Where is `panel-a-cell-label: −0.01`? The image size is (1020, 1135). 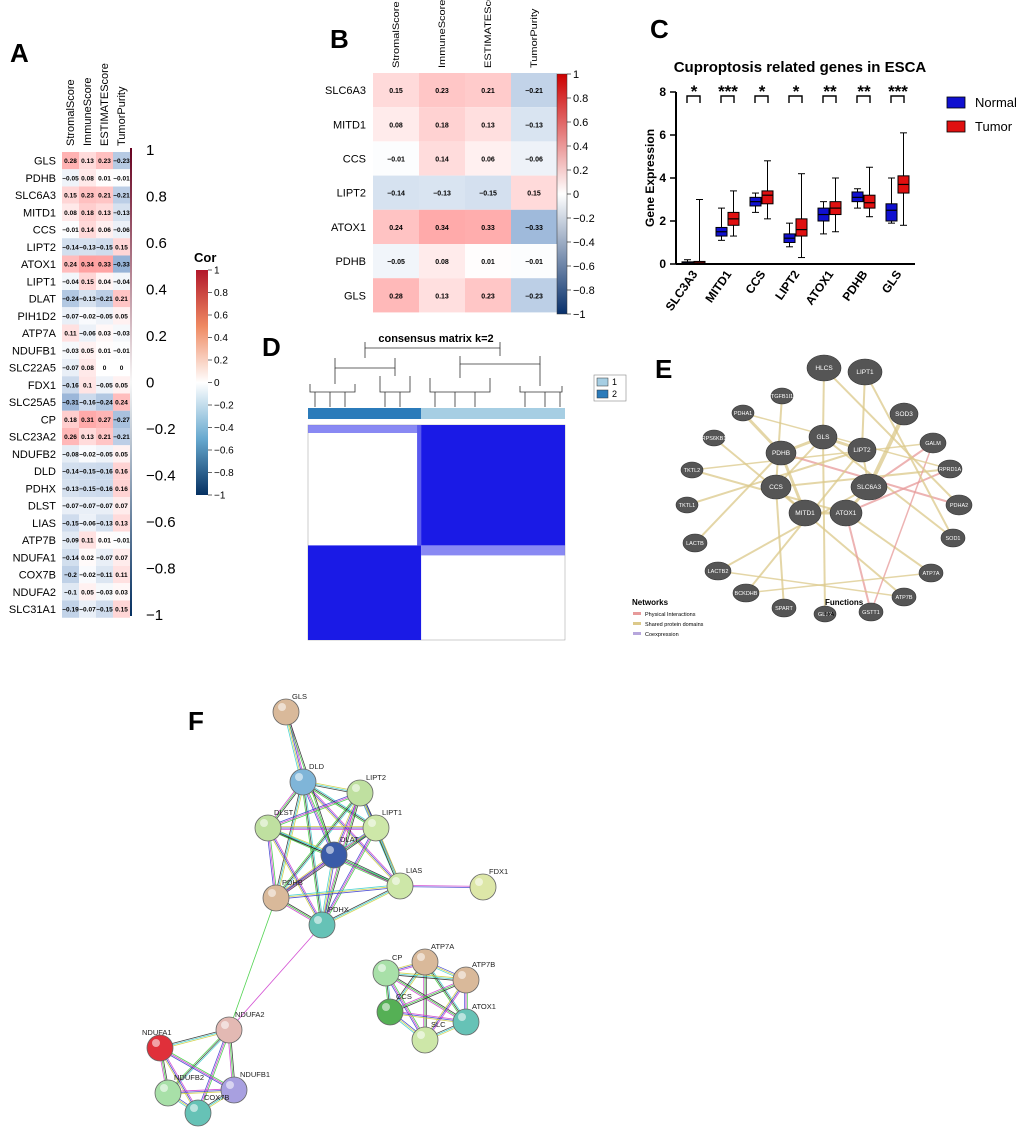 panel-a-cell-label: −0.01 is located at coordinates (70, 230).